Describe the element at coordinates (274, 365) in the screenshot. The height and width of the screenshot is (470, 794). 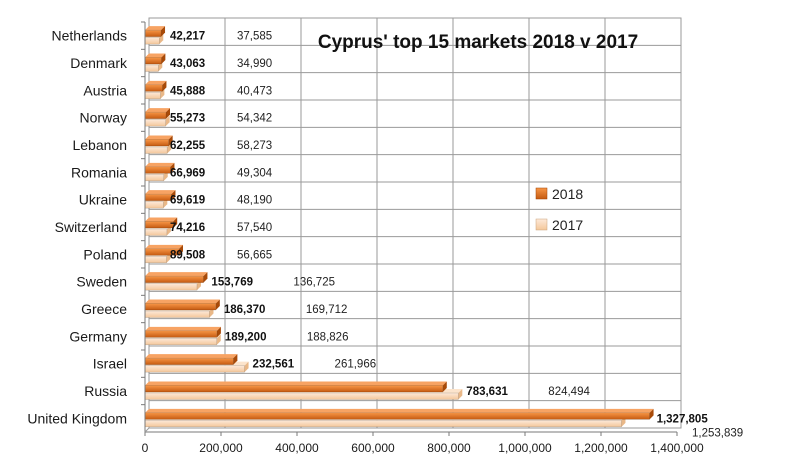
I see `data-label-2018: 232,561` at that location.